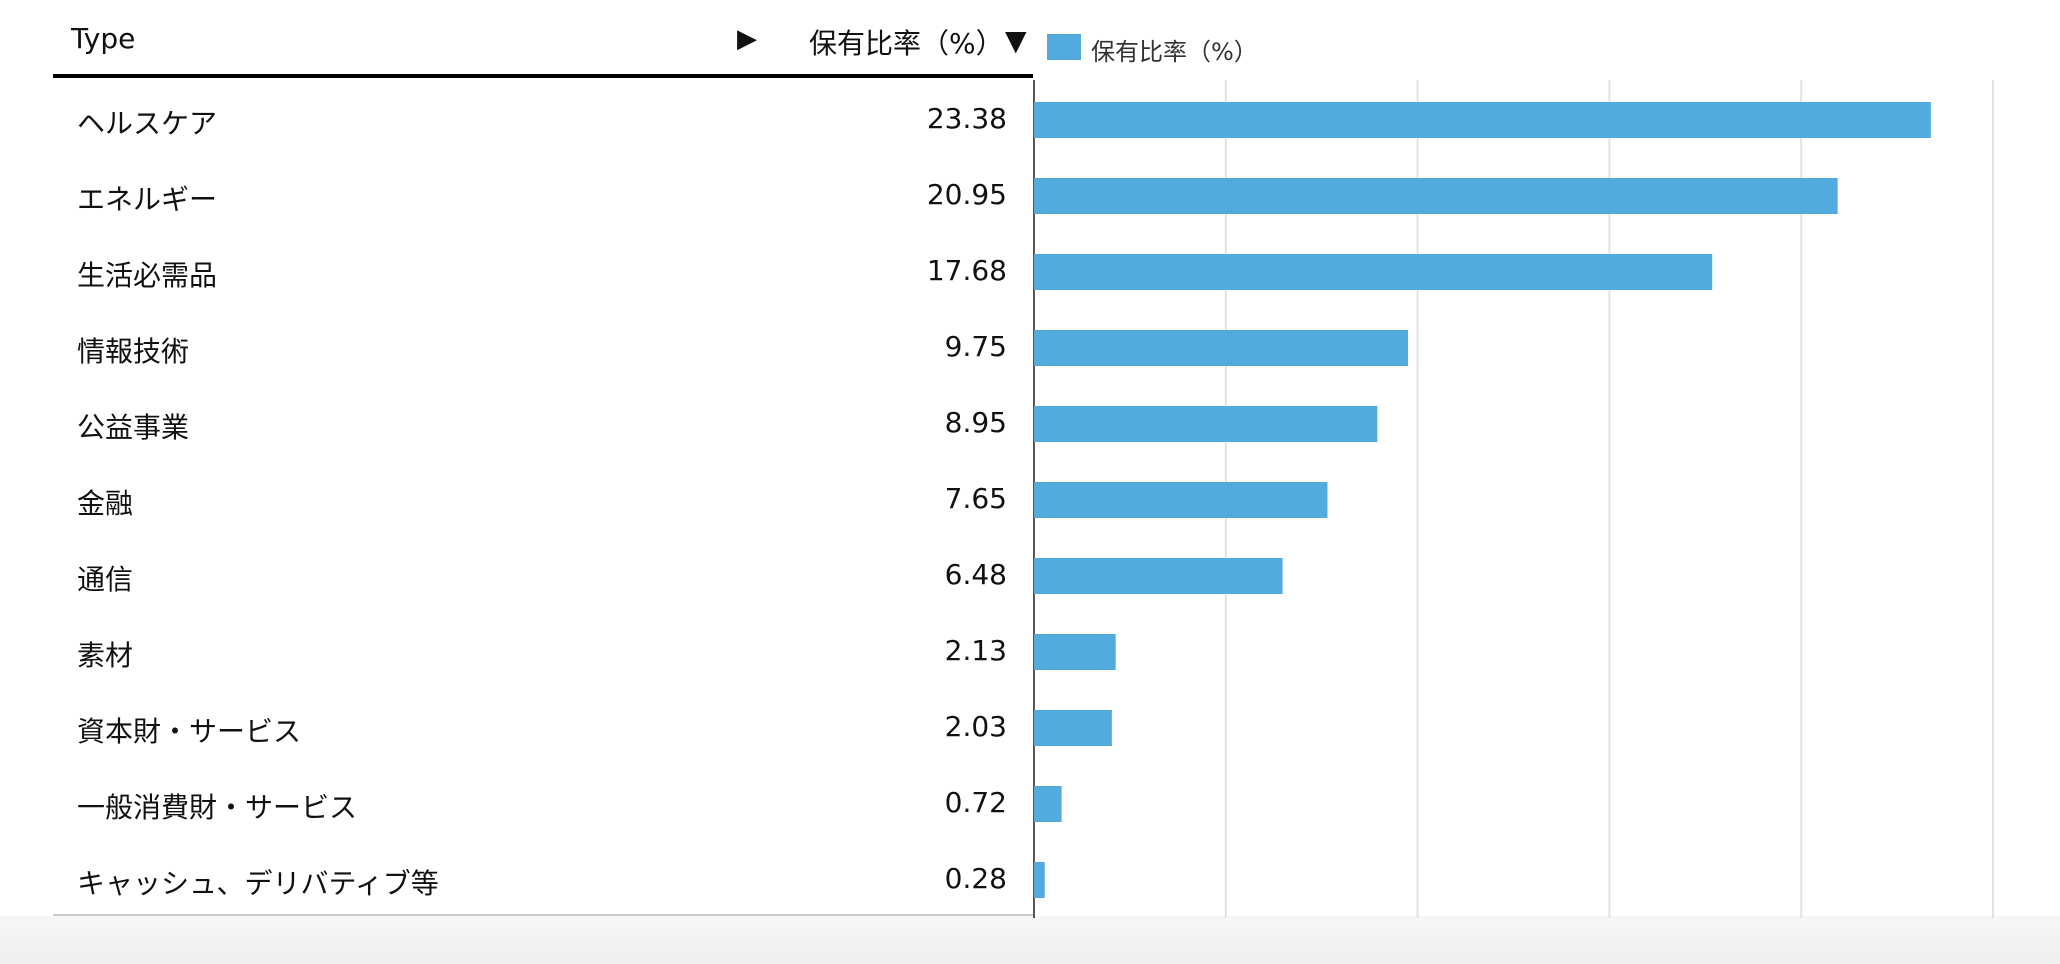  What do you see at coordinates (975, 878) in the screenshot?
I see `row-value-label: 0.28` at bounding box center [975, 878].